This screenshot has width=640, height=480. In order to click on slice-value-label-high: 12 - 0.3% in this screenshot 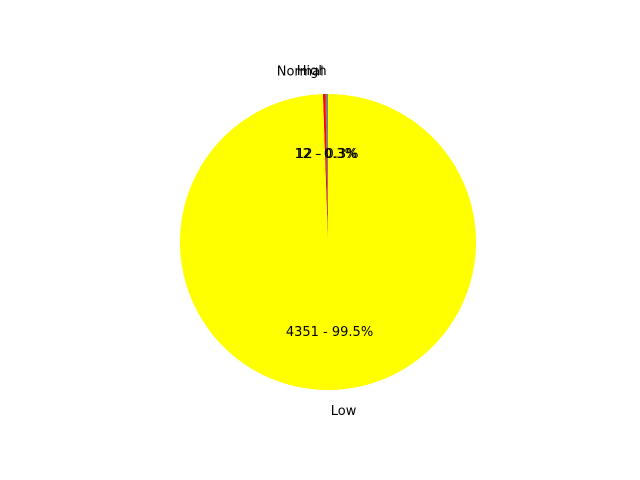, I will do `click(327, 154)`.